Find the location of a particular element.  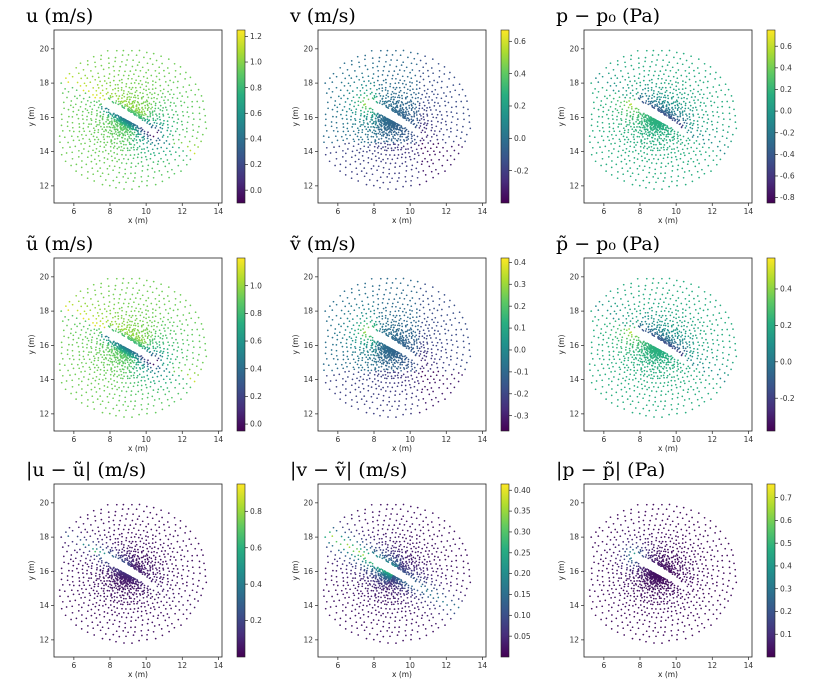

colorbar-tick-label: 0.4 is located at coordinates (256, 139).